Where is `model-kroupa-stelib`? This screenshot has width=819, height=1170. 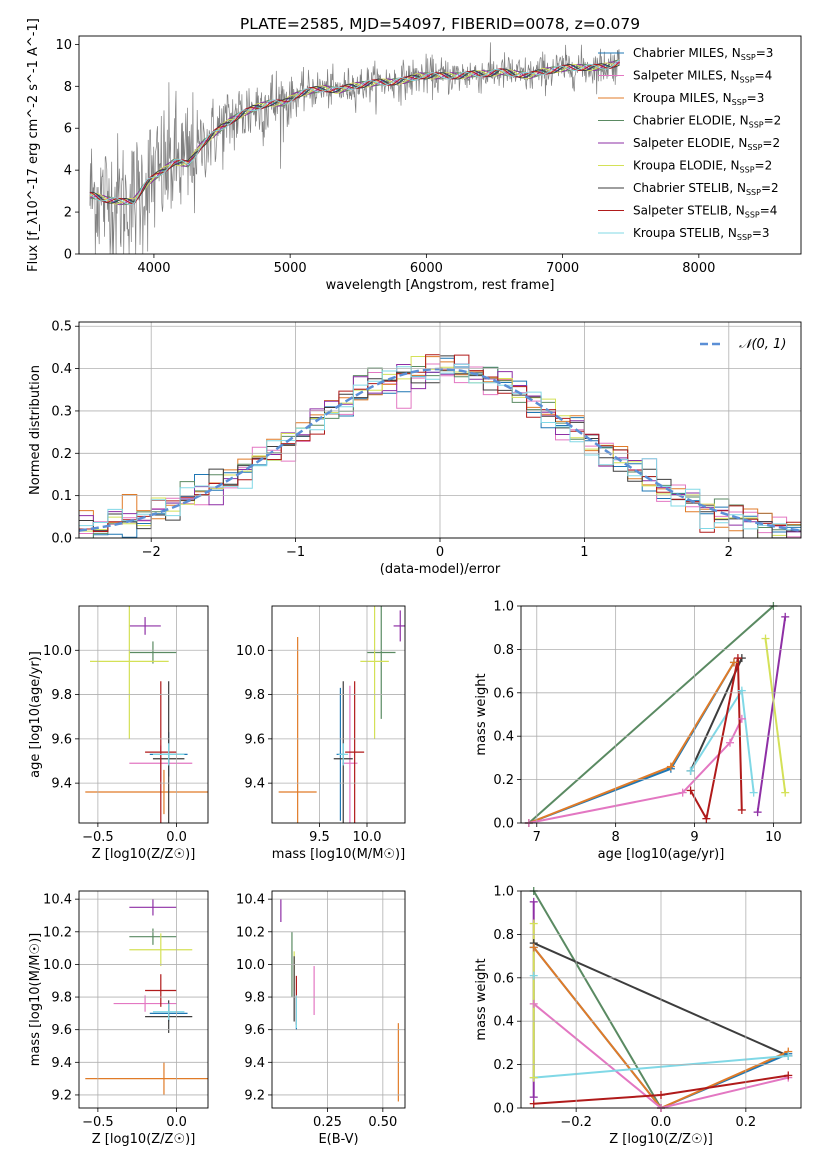 model-kroupa-stelib is located at coordinates (354, 132).